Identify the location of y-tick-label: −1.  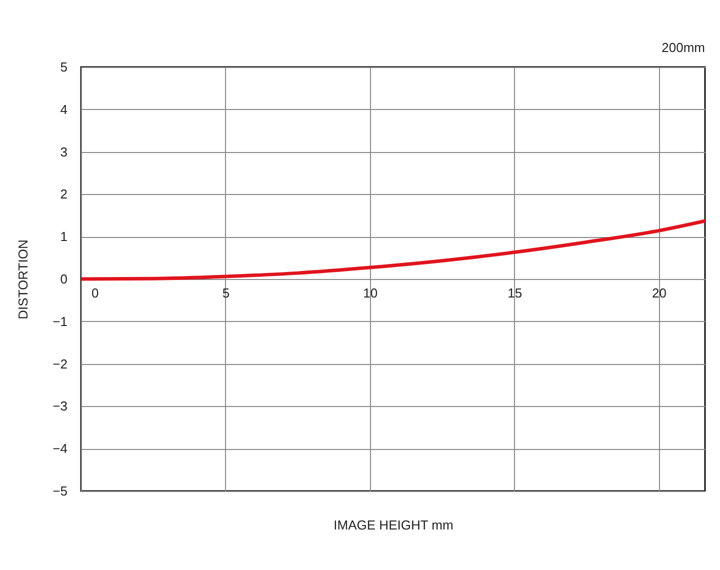
(60, 321).